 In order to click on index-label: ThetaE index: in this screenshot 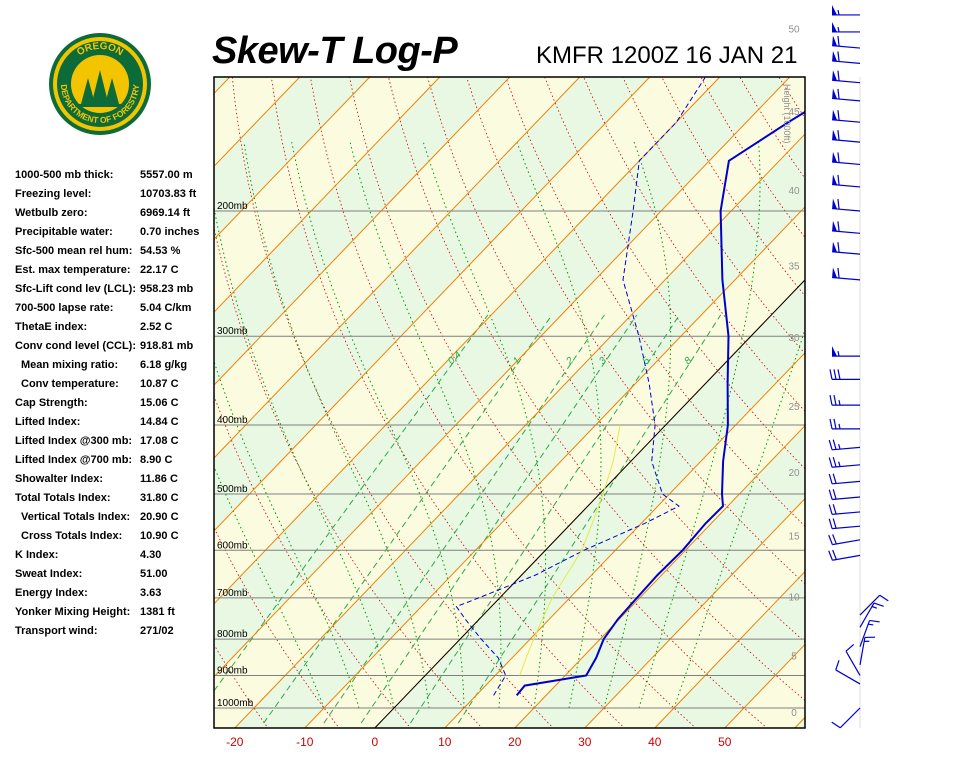, I will do `click(51, 327)`.